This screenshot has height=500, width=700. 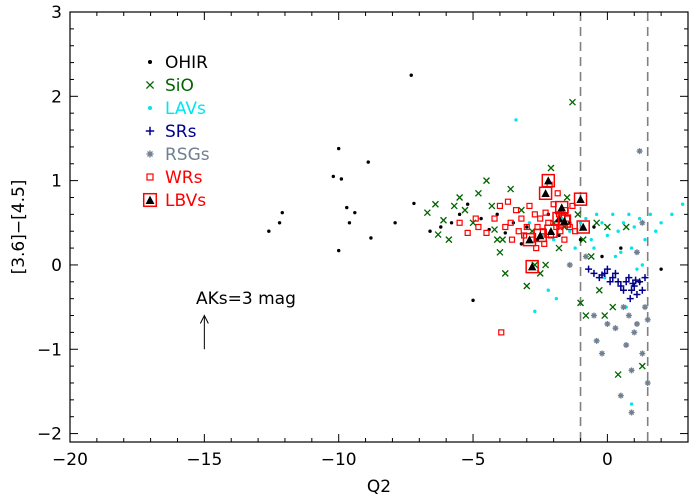 What do you see at coordinates (186, 63) in the screenshot?
I see `legend-label: OHIR` at bounding box center [186, 63].